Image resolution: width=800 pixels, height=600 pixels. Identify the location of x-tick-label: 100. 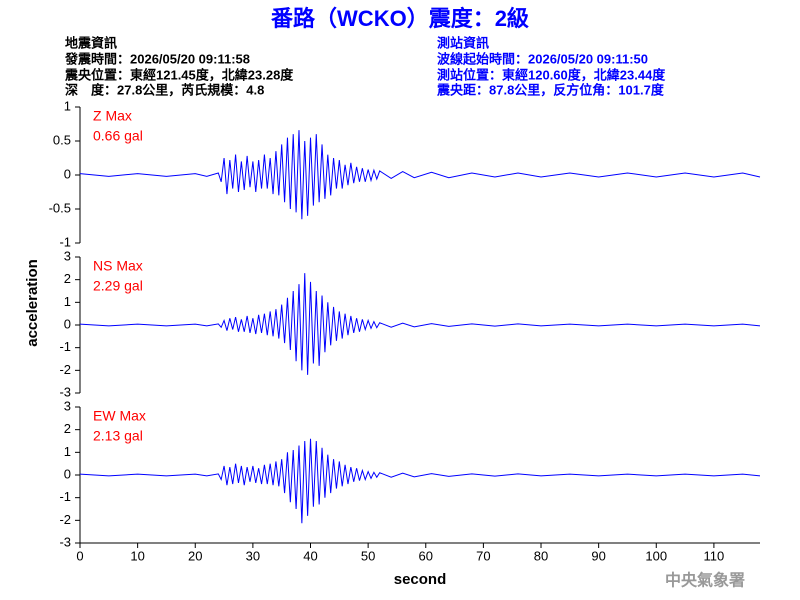
(656, 555).